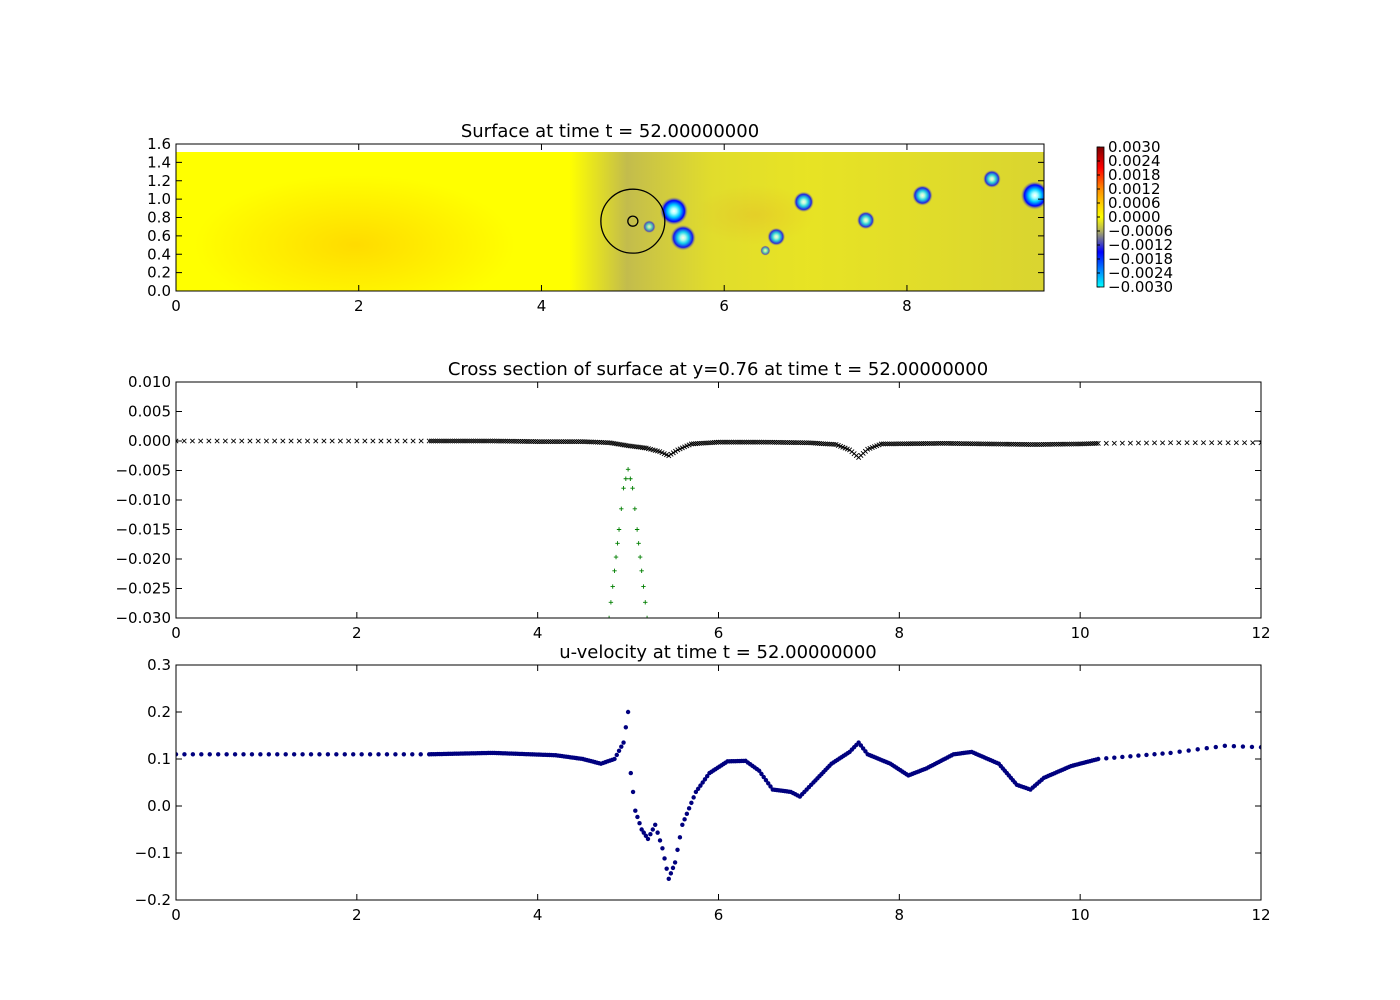 The height and width of the screenshot is (1000, 1400). What do you see at coordinates (149, 412) in the screenshot?
I see `y-tick-label: 0.005` at bounding box center [149, 412].